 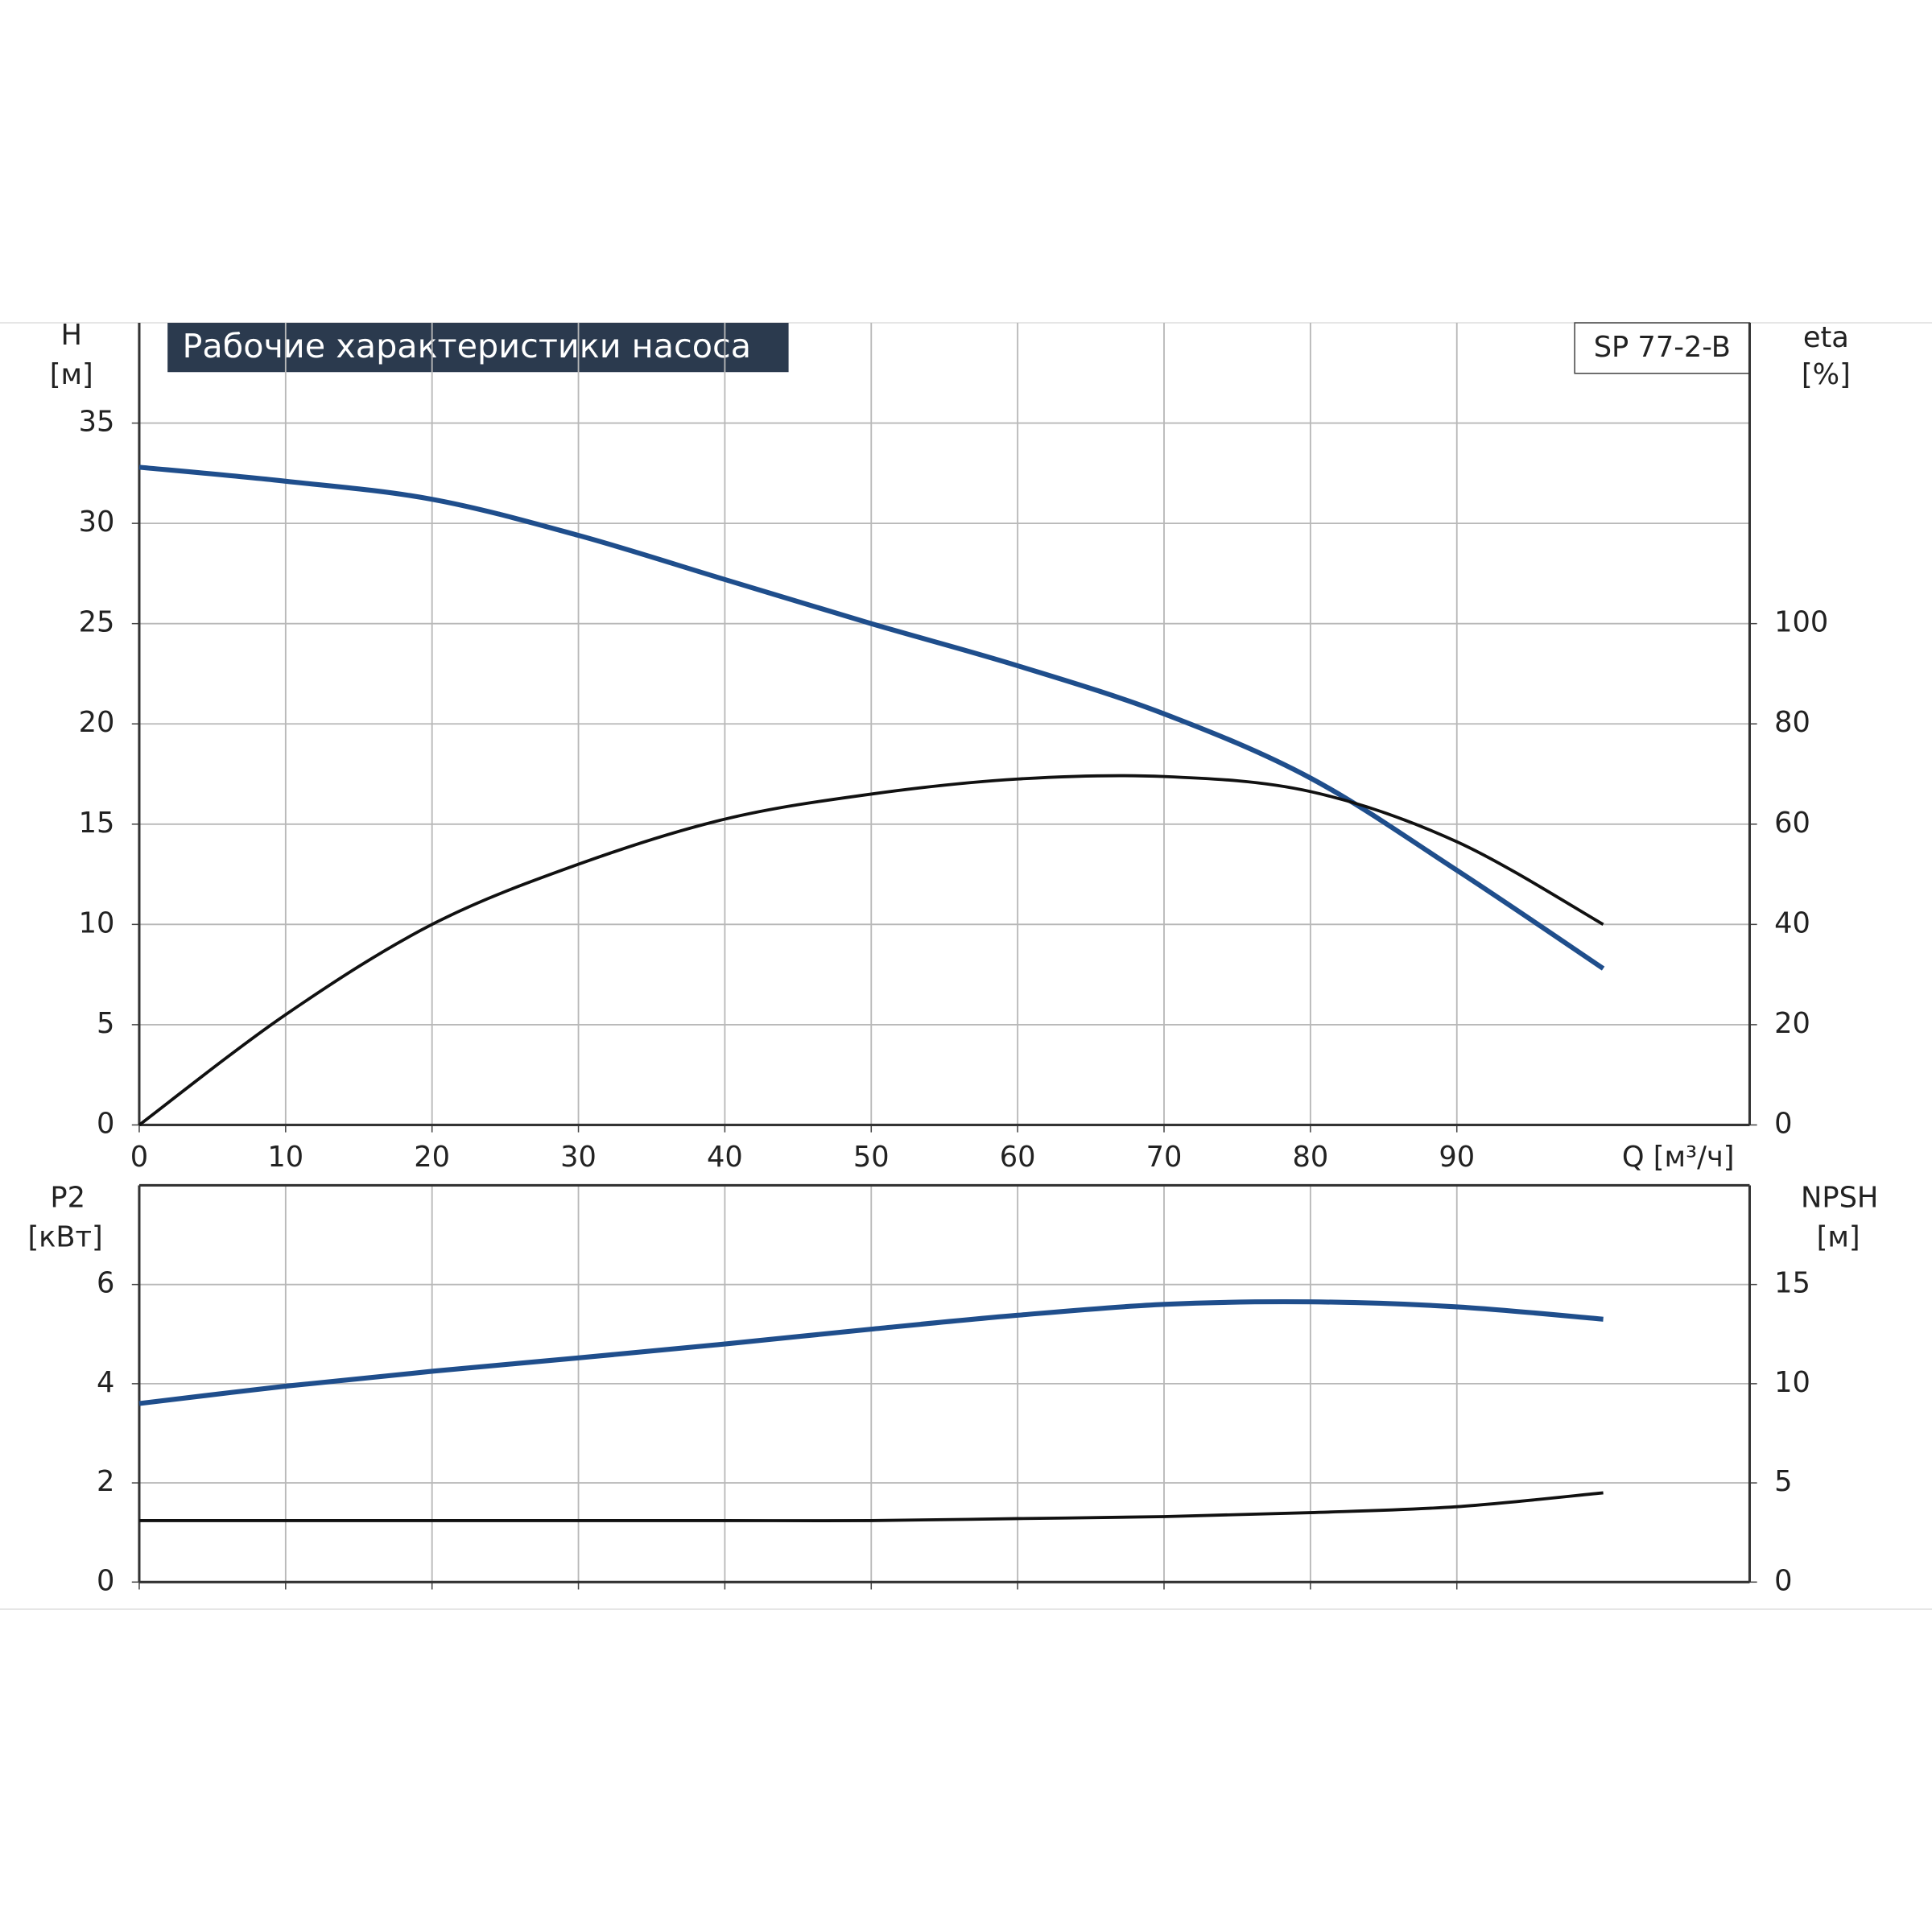 I want to click on chart-title: Рабочие характеристики насоса, so click(x=467, y=346).